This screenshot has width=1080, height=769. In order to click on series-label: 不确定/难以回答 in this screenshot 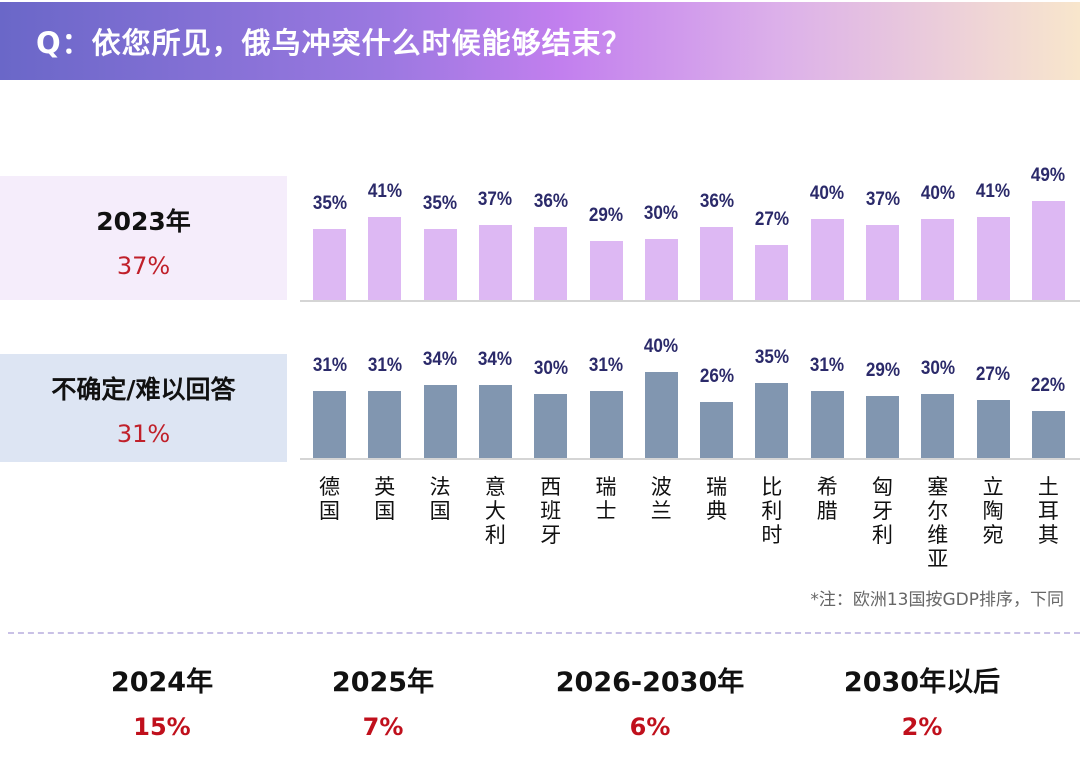, I will do `click(143, 389)`.